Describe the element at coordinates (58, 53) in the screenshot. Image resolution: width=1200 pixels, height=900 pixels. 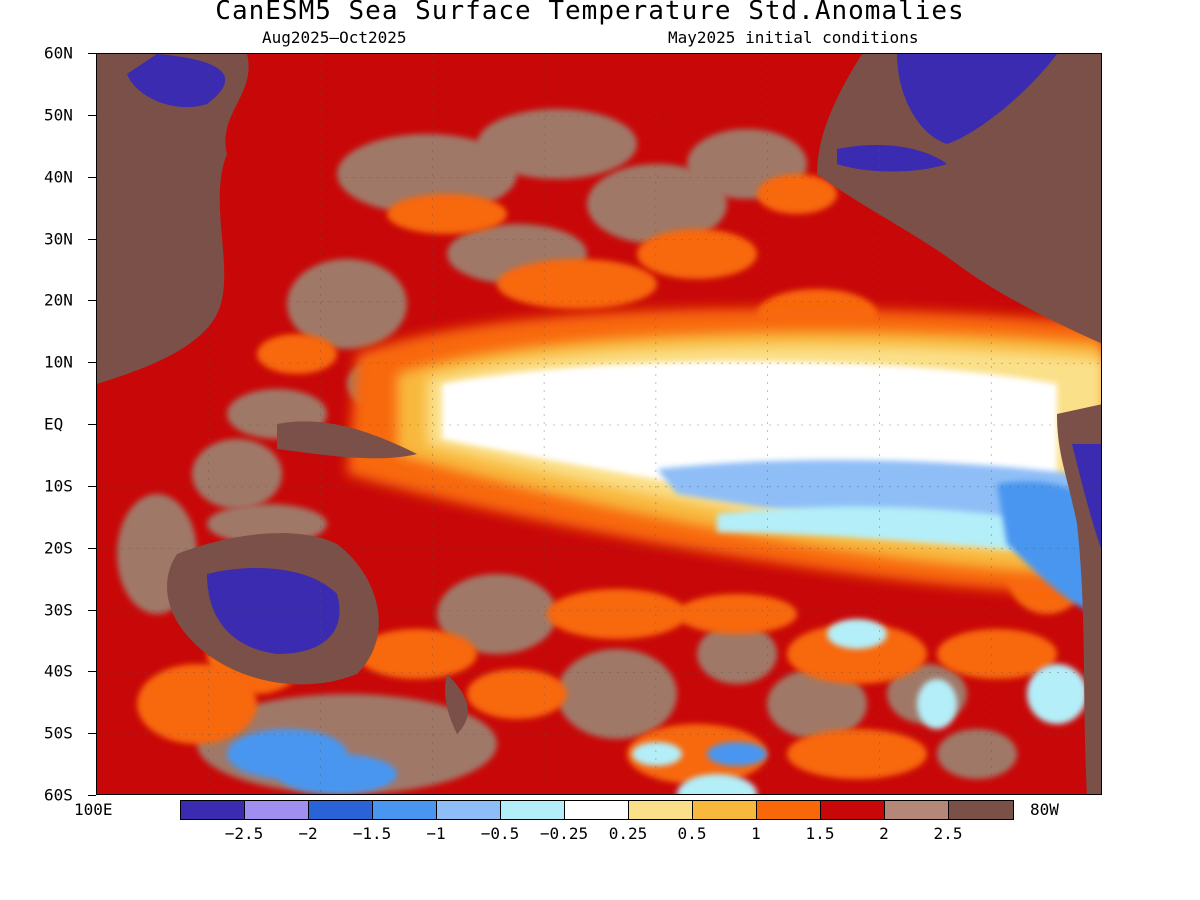
I see `lat-label: 60N` at that location.